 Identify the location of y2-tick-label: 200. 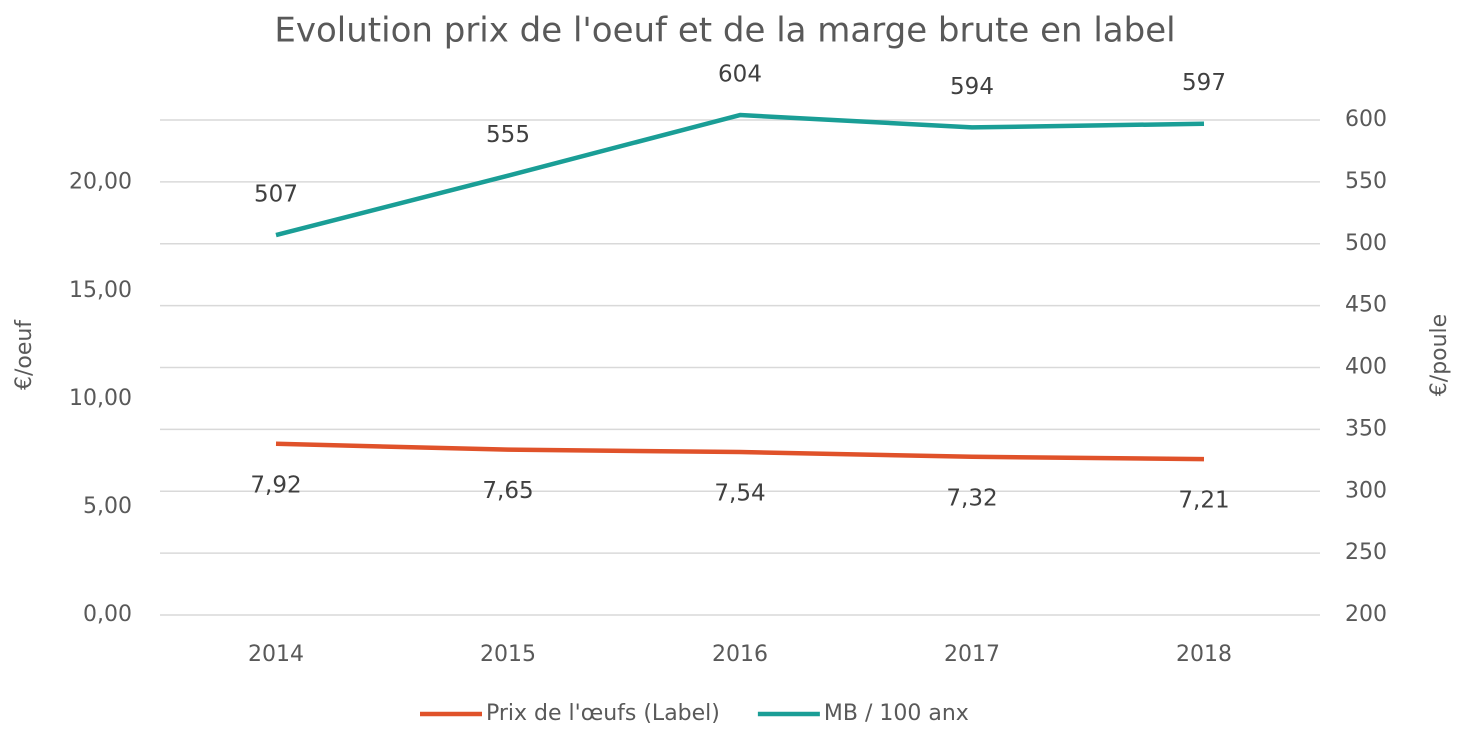
(1366, 614).